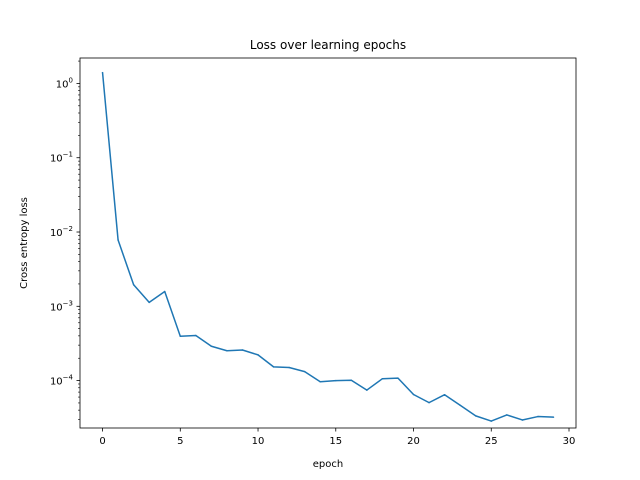  Describe the element at coordinates (180, 441) in the screenshot. I see `x-tick-label: 5` at that location.